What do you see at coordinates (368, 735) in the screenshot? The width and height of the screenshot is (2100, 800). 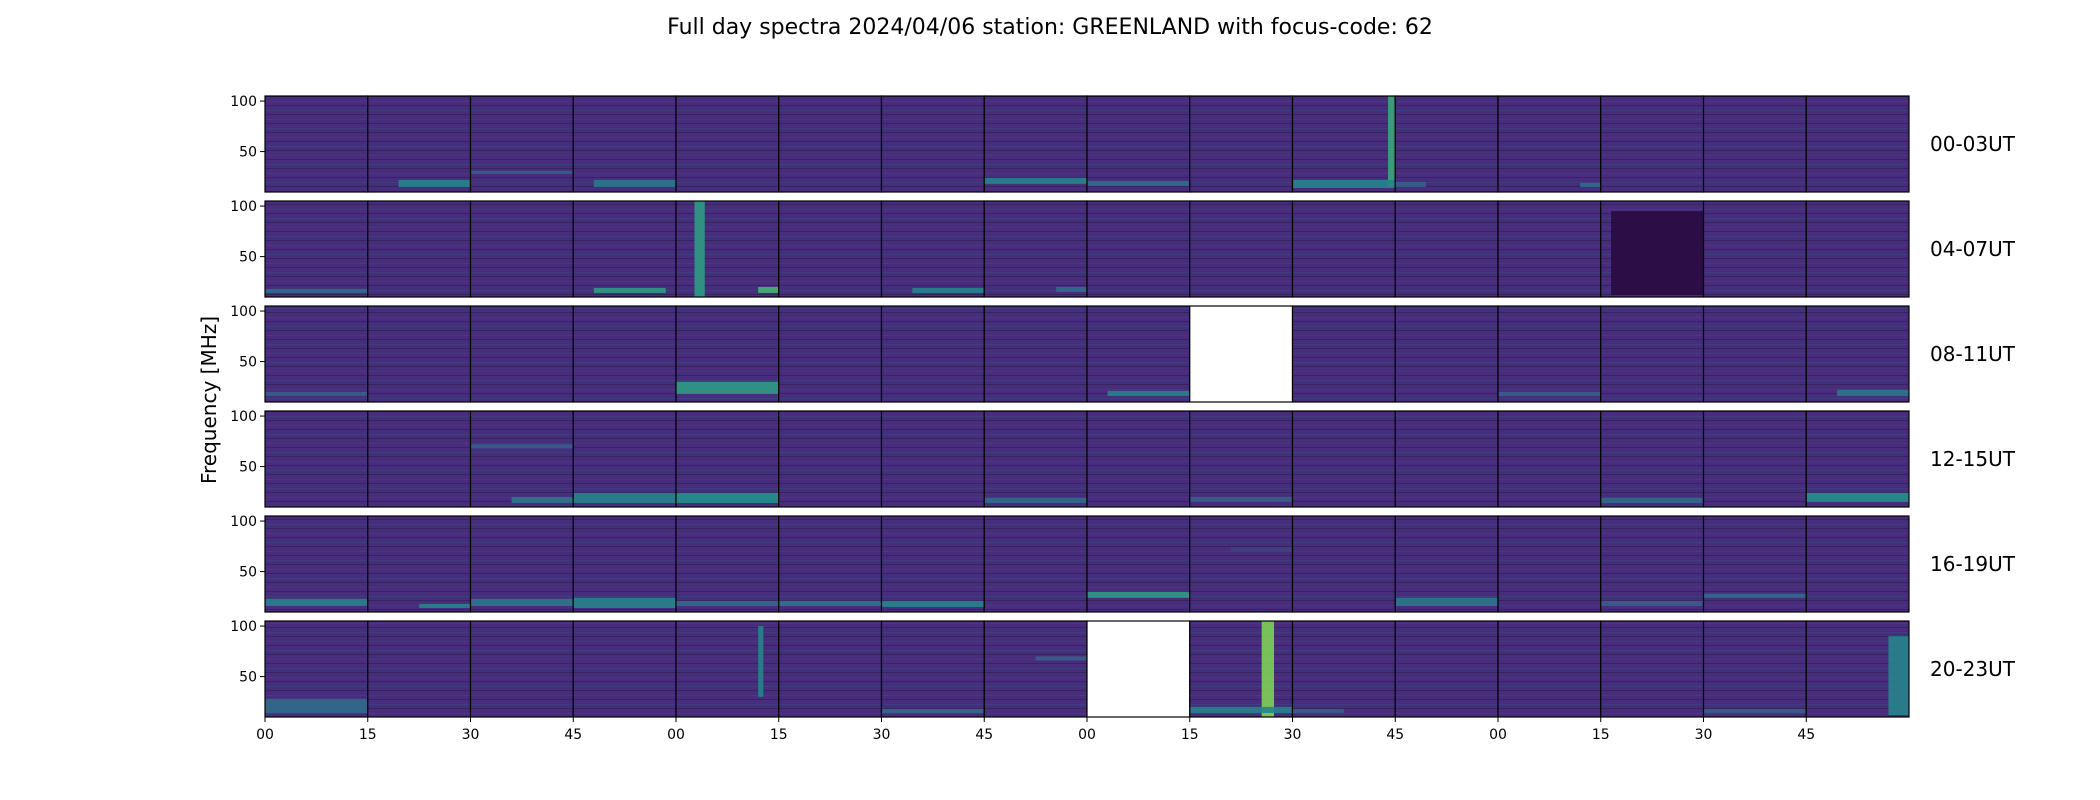 I see `x-tick-label: 15` at bounding box center [368, 735].